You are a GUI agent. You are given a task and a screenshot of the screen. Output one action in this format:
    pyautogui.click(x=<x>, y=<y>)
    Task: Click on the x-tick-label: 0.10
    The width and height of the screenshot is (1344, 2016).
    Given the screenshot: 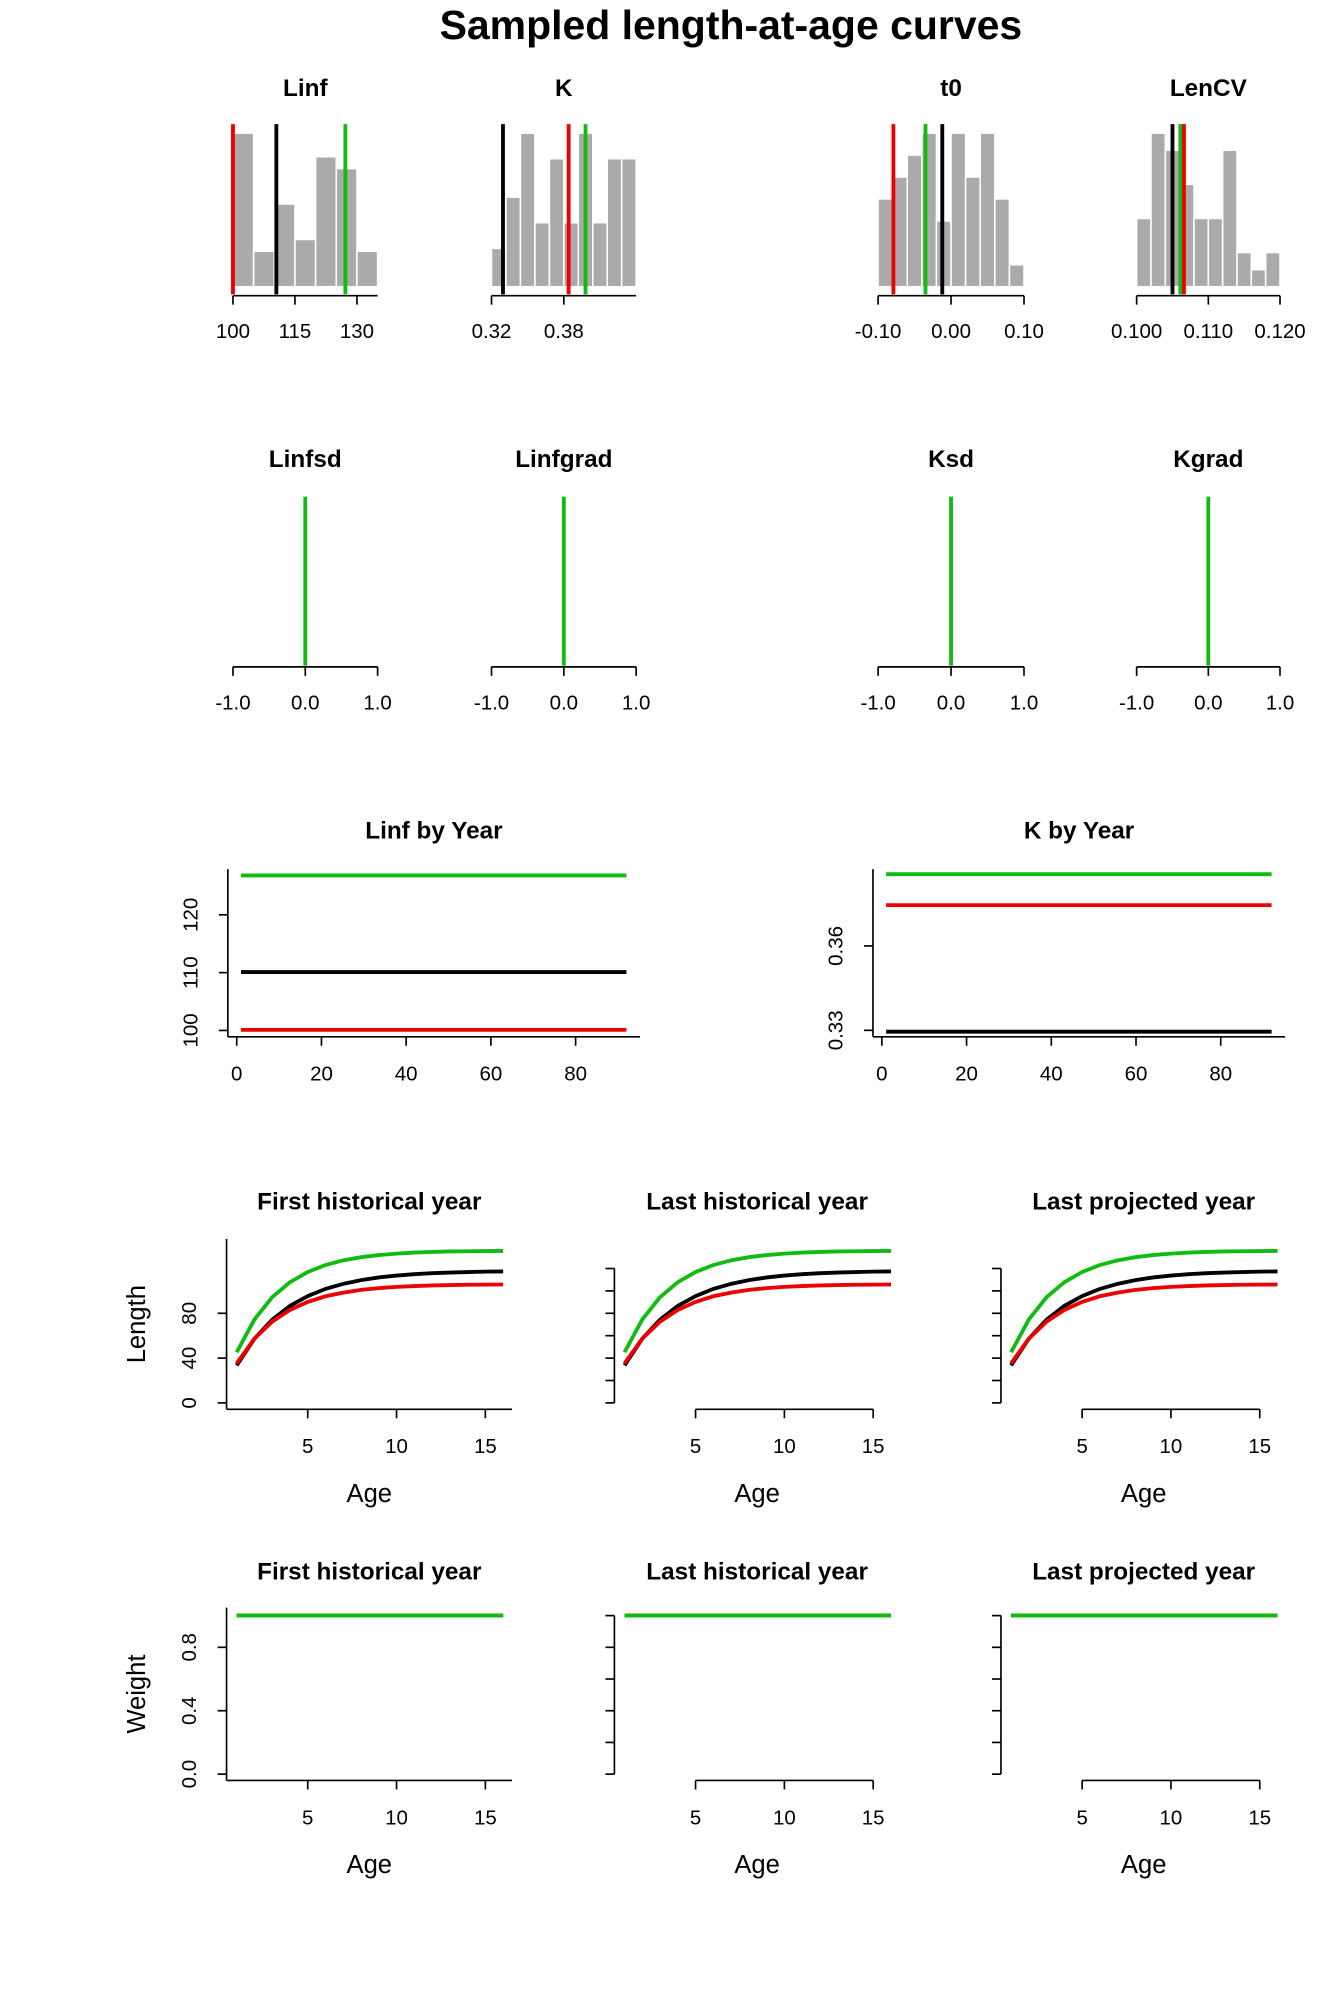 What is the action you would take?
    pyautogui.click(x=1024, y=331)
    